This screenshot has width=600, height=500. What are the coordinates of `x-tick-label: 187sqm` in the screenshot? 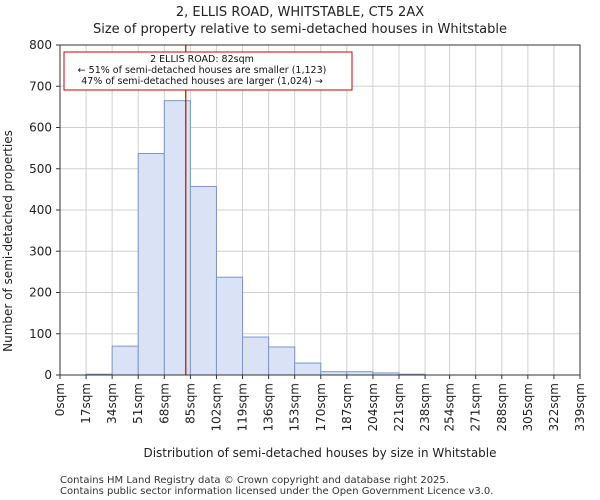 It's located at (347, 407).